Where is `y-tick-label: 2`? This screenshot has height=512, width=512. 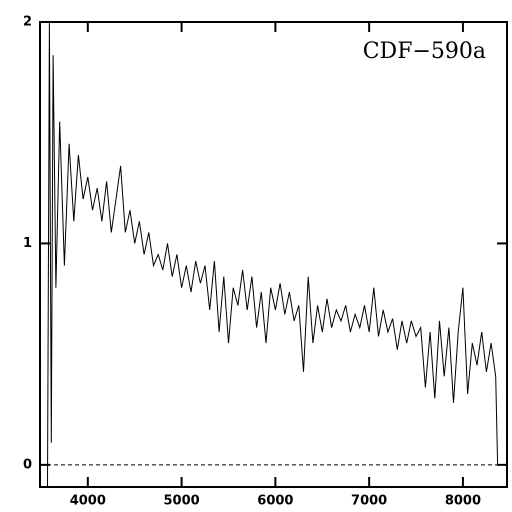
y-tick-label: 2 is located at coordinates (27, 22).